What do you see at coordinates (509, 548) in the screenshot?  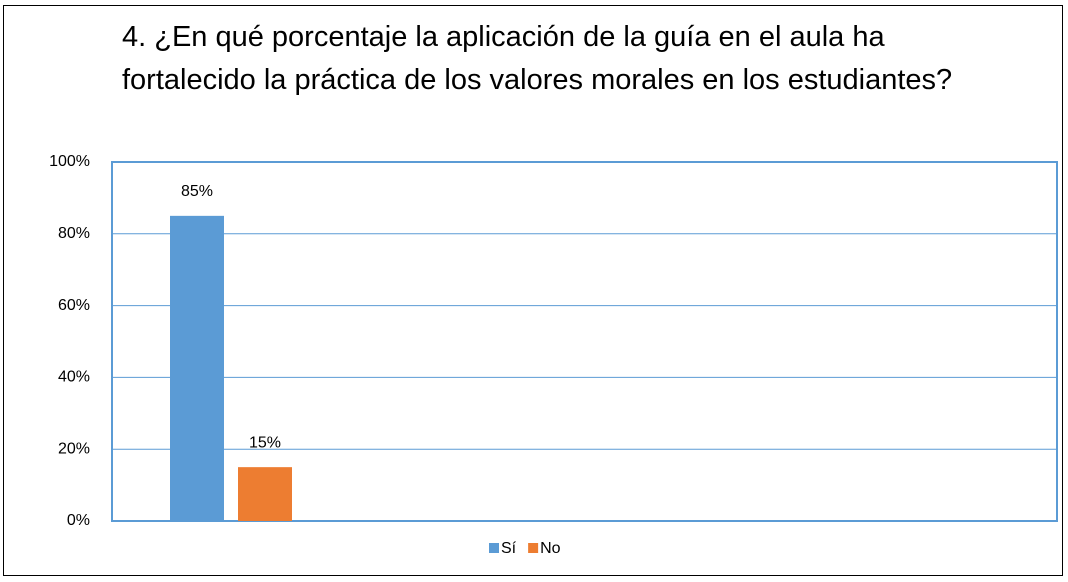 I see `legend-label: Sí` at bounding box center [509, 548].